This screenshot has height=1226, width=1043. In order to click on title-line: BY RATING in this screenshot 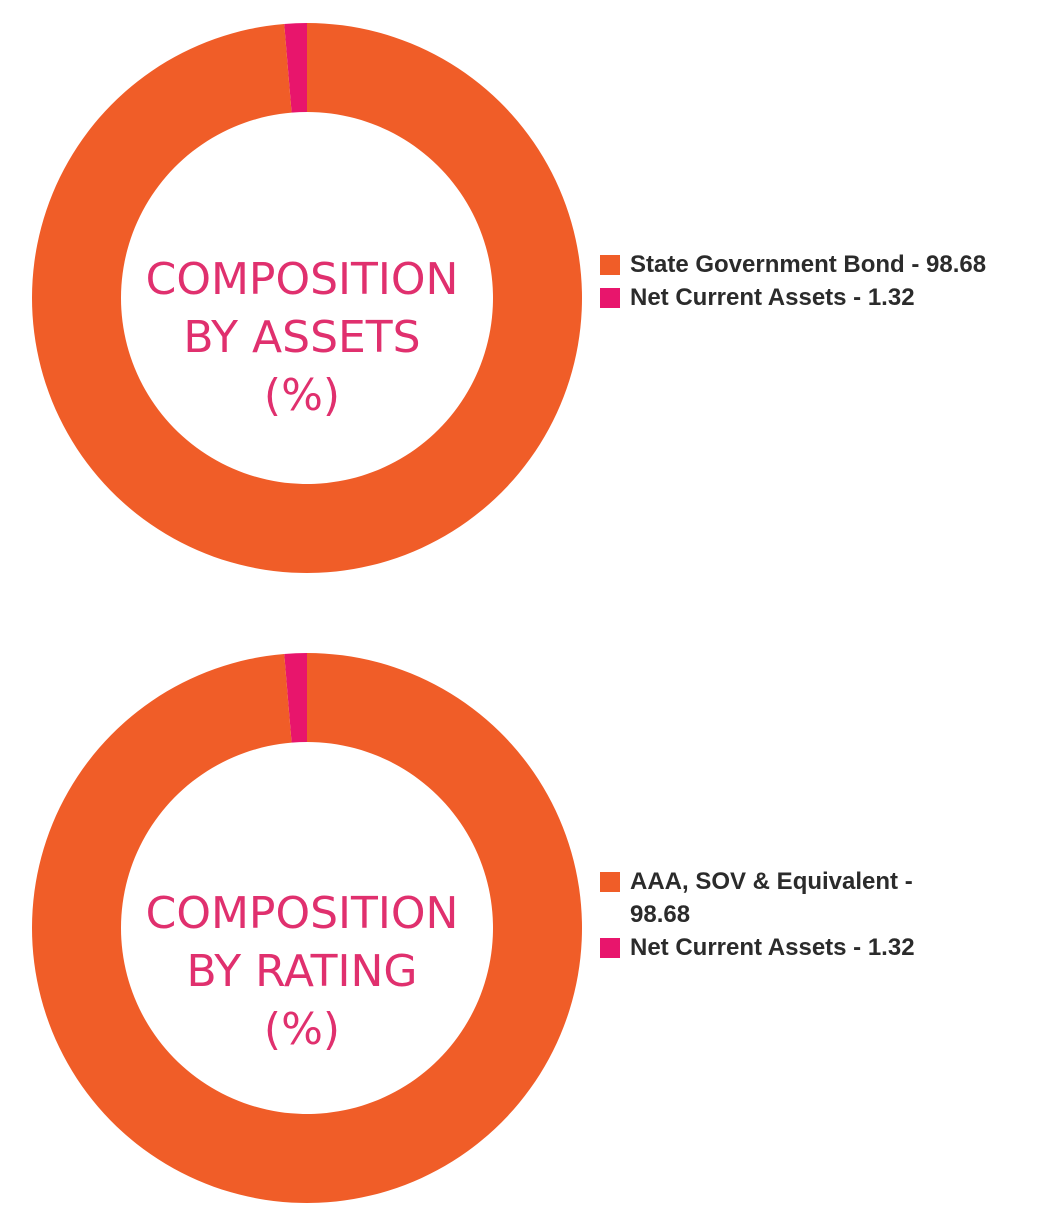, I will do `click(302, 971)`.